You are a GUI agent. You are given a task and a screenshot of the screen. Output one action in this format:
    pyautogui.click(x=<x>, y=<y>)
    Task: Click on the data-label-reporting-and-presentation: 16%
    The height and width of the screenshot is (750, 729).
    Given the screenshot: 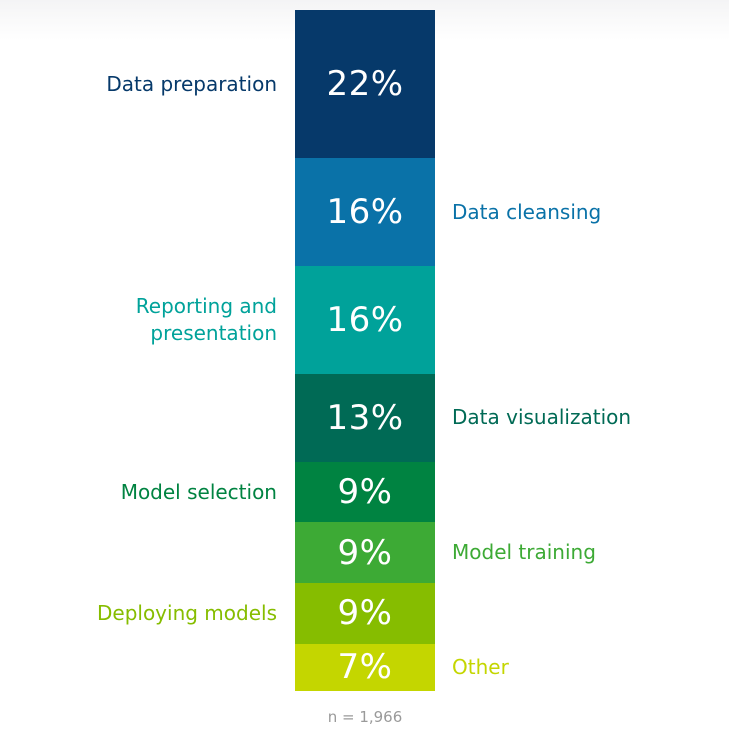 What is the action you would take?
    pyautogui.click(x=365, y=320)
    